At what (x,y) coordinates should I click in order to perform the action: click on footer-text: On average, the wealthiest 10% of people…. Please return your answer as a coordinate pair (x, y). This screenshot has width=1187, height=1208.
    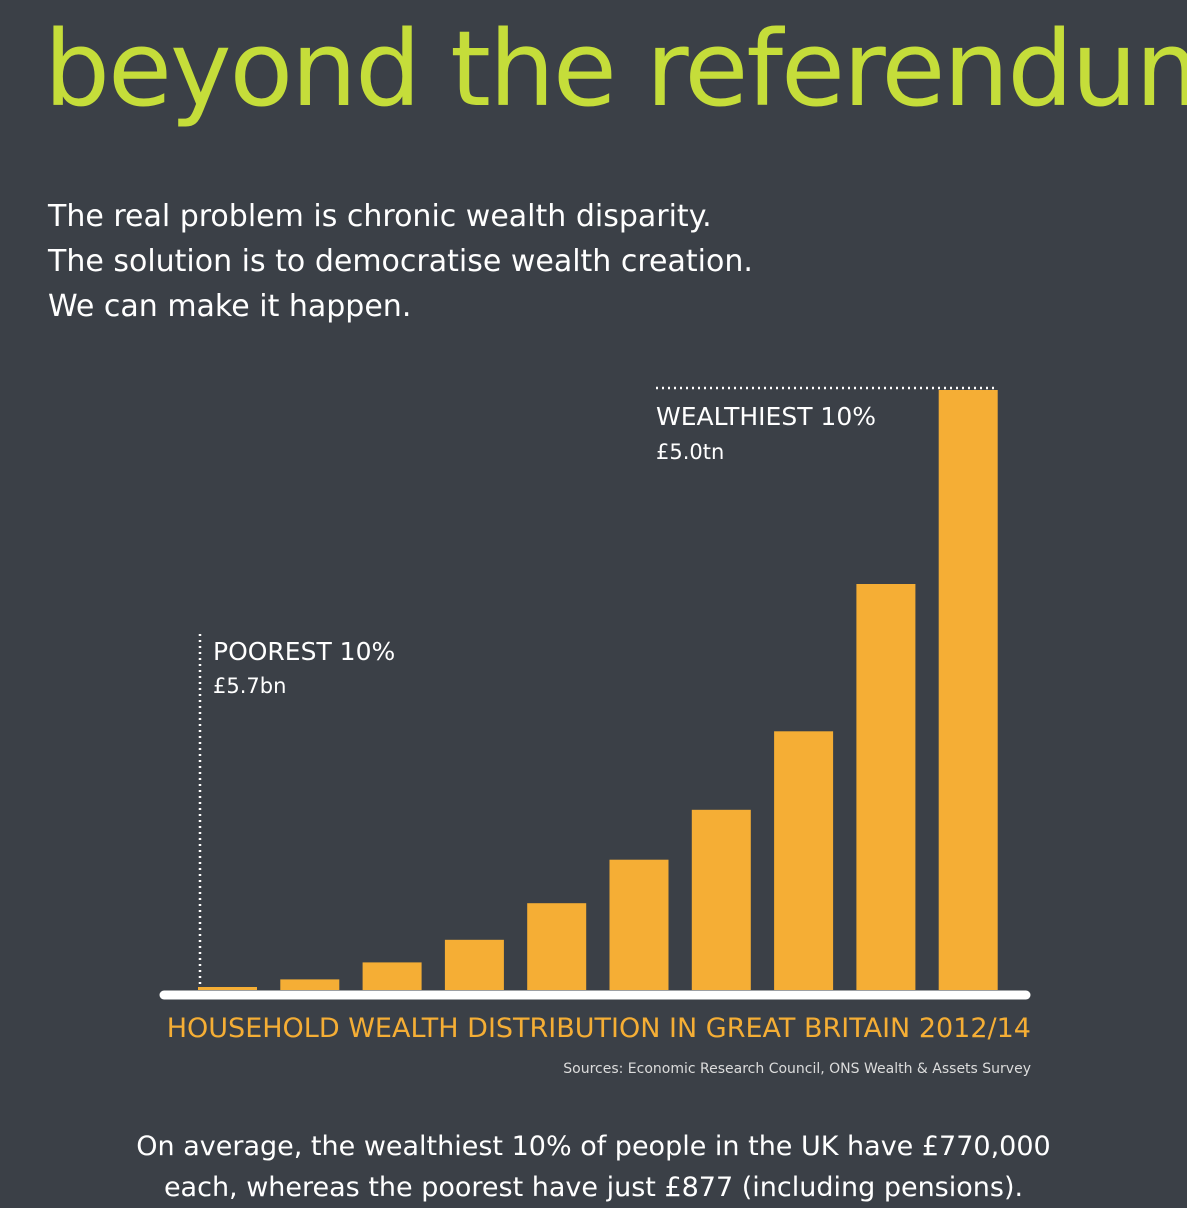
    Looking at the image, I should click on (593, 1167).